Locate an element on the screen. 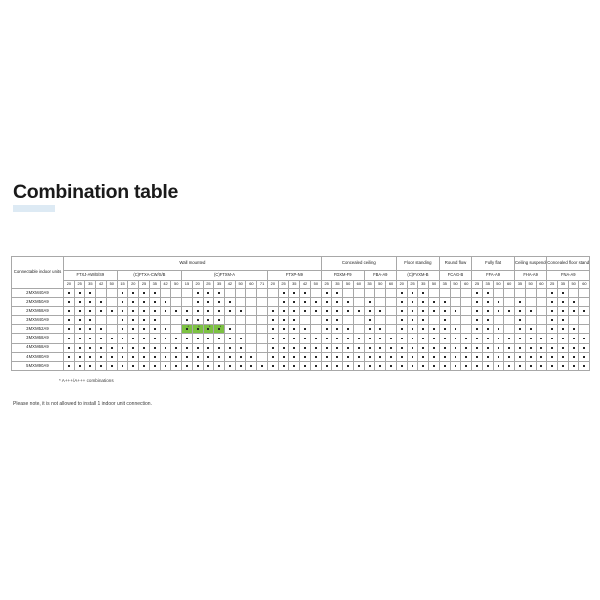 The width and height of the screenshot is (600, 600). model-header: FTXP-N9 is located at coordinates (294, 275).